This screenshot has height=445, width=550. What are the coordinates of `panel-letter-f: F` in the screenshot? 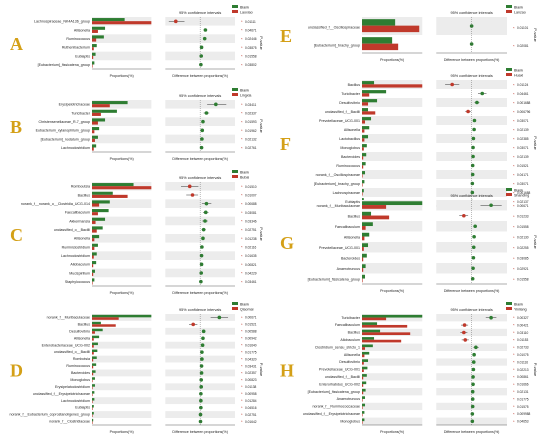 It's located at (285, 144).